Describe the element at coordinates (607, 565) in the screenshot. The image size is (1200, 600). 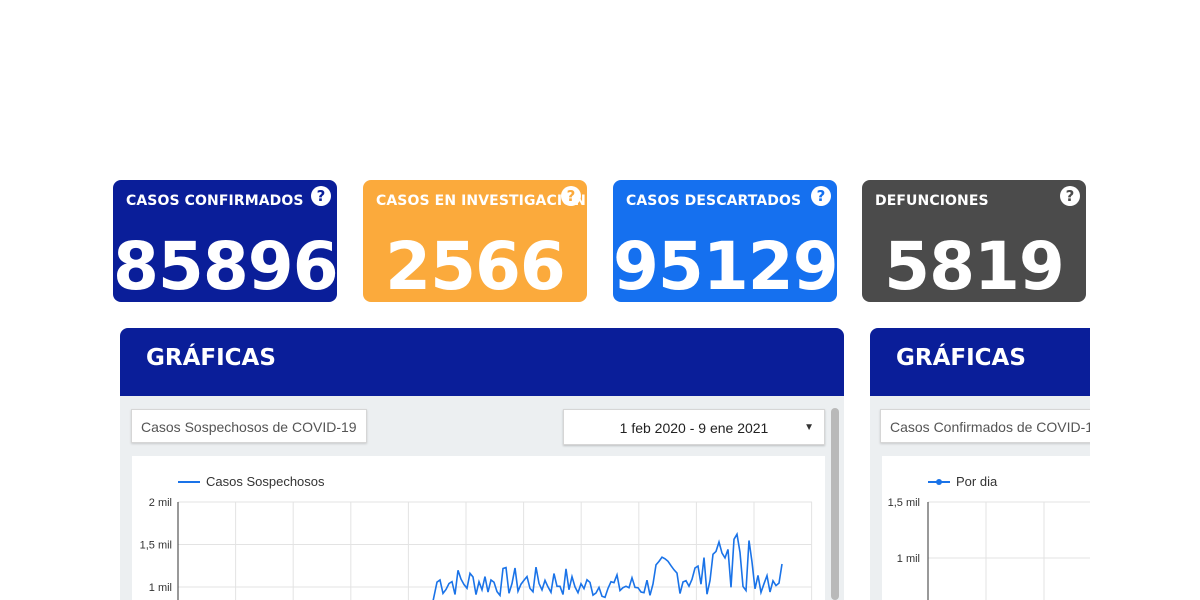
I see `series-line` at that location.